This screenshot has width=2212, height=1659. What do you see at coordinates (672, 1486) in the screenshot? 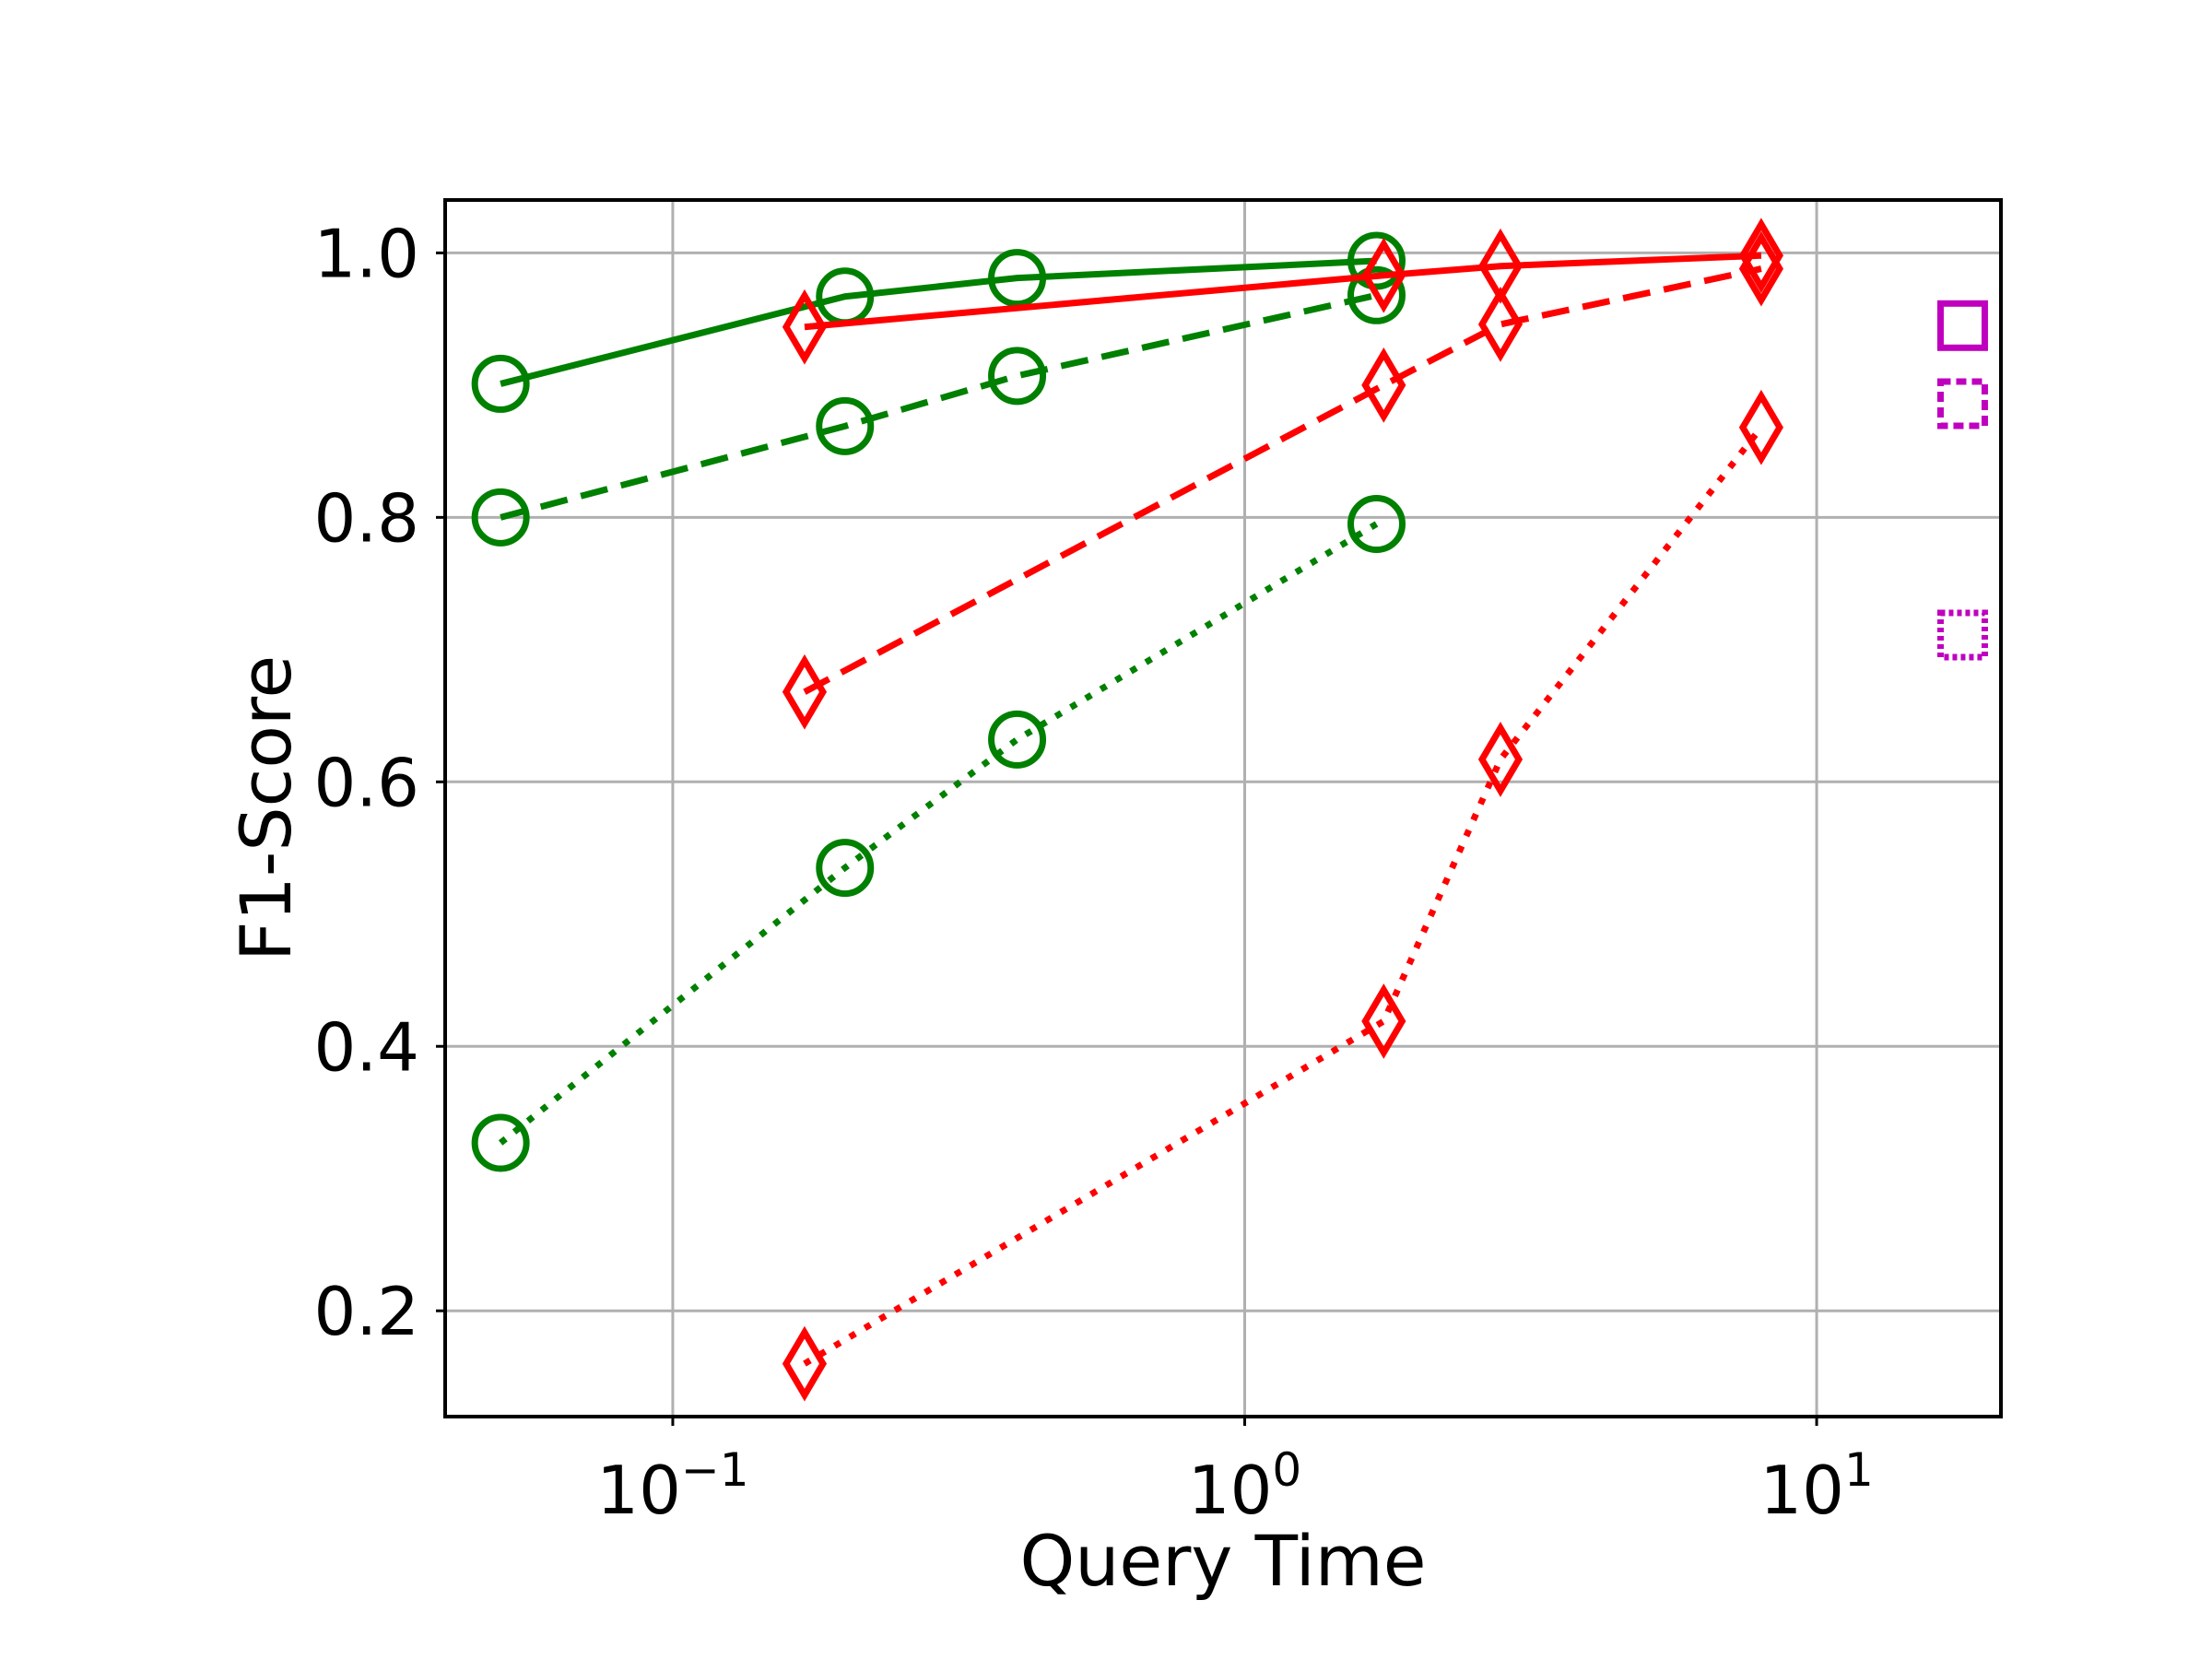
I see `x-tick-label: 10⁻¹` at bounding box center [672, 1486].